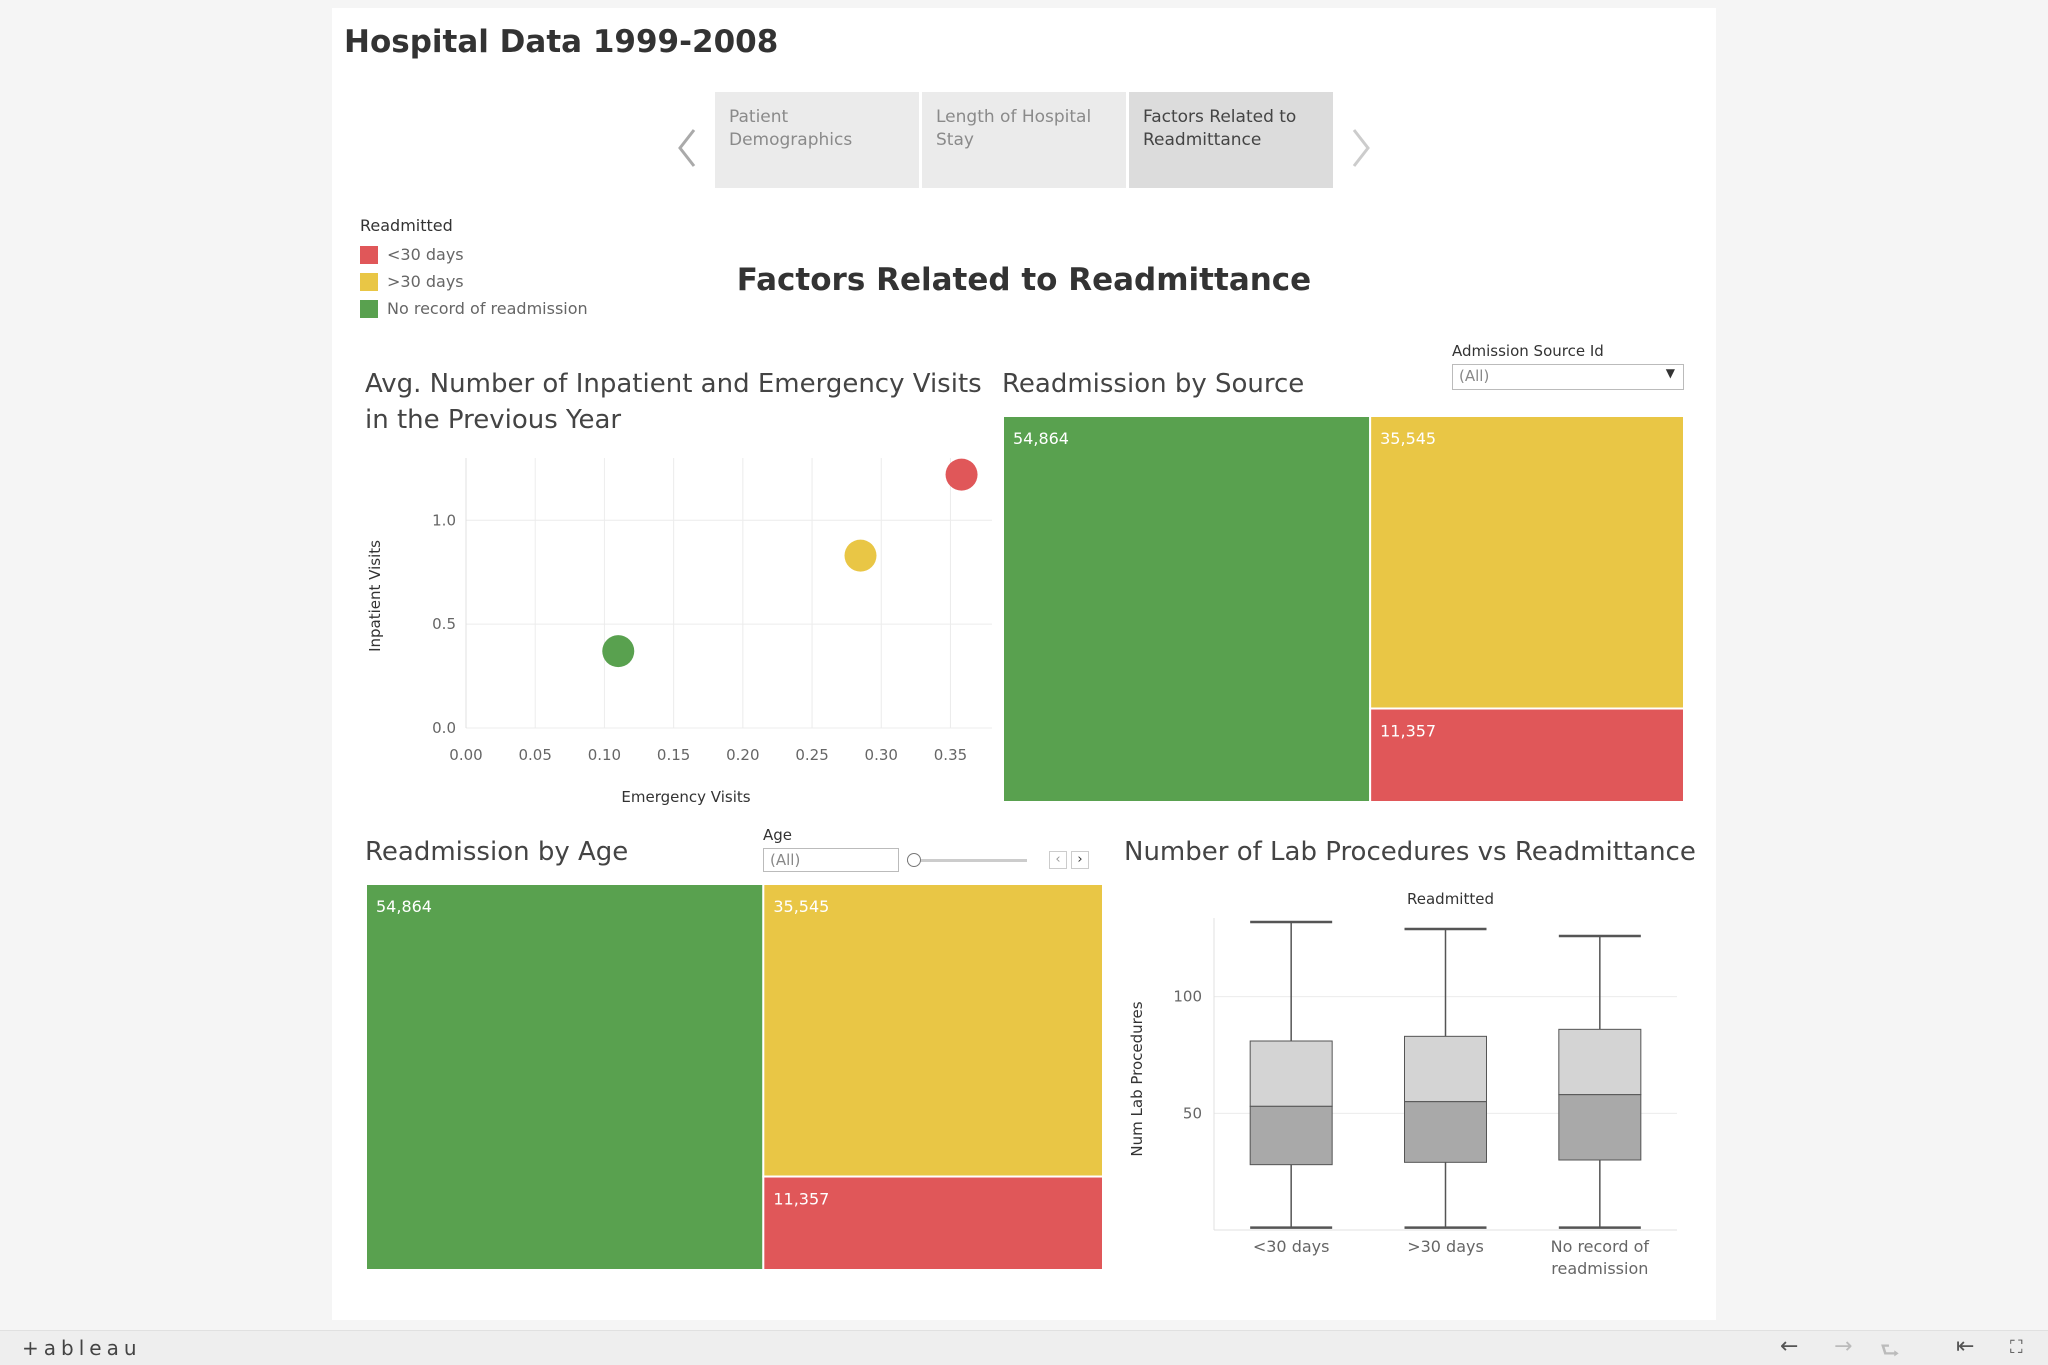 The image size is (2048, 1365). What do you see at coordinates (1359, 148) in the screenshot?
I see `story-next-arrow-icon` at bounding box center [1359, 148].